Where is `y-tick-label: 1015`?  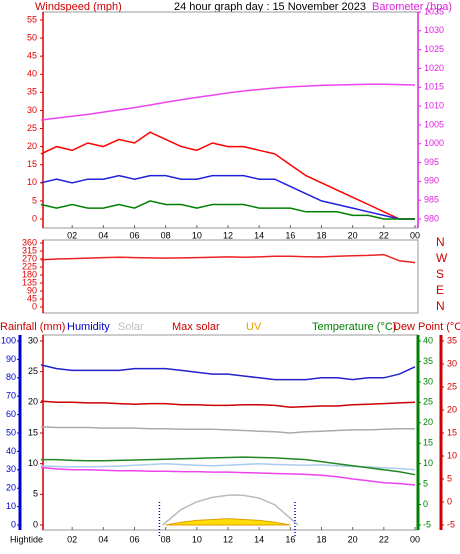 y-tick-label: 1015 is located at coordinates (434, 87).